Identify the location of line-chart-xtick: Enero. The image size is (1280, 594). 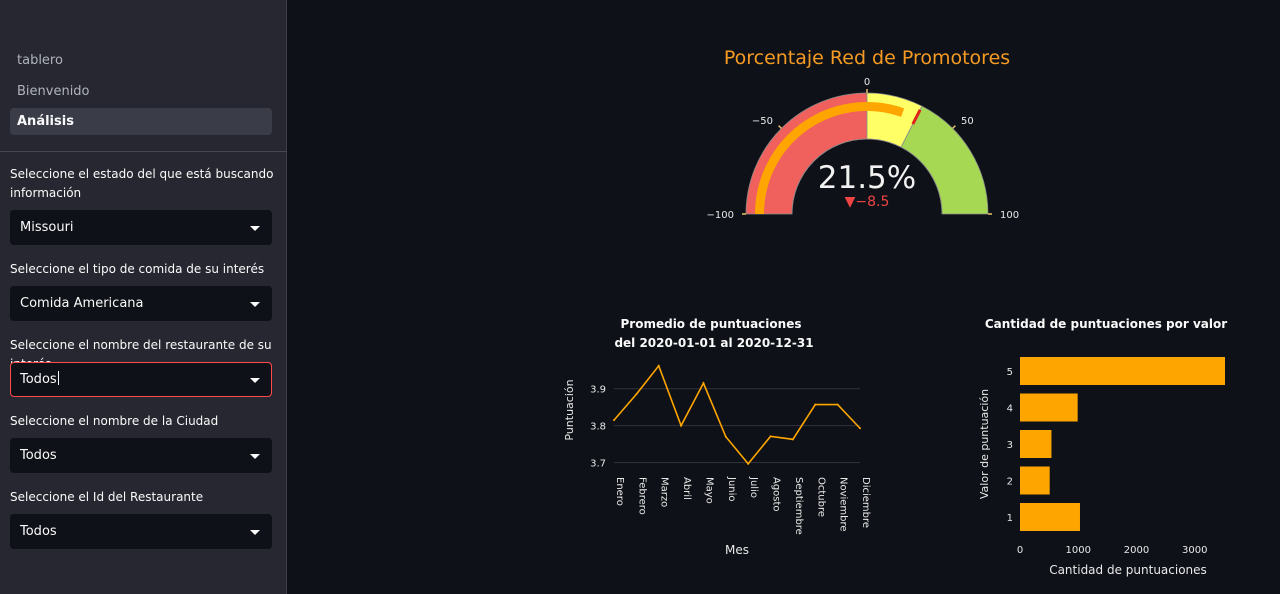
(619, 491).